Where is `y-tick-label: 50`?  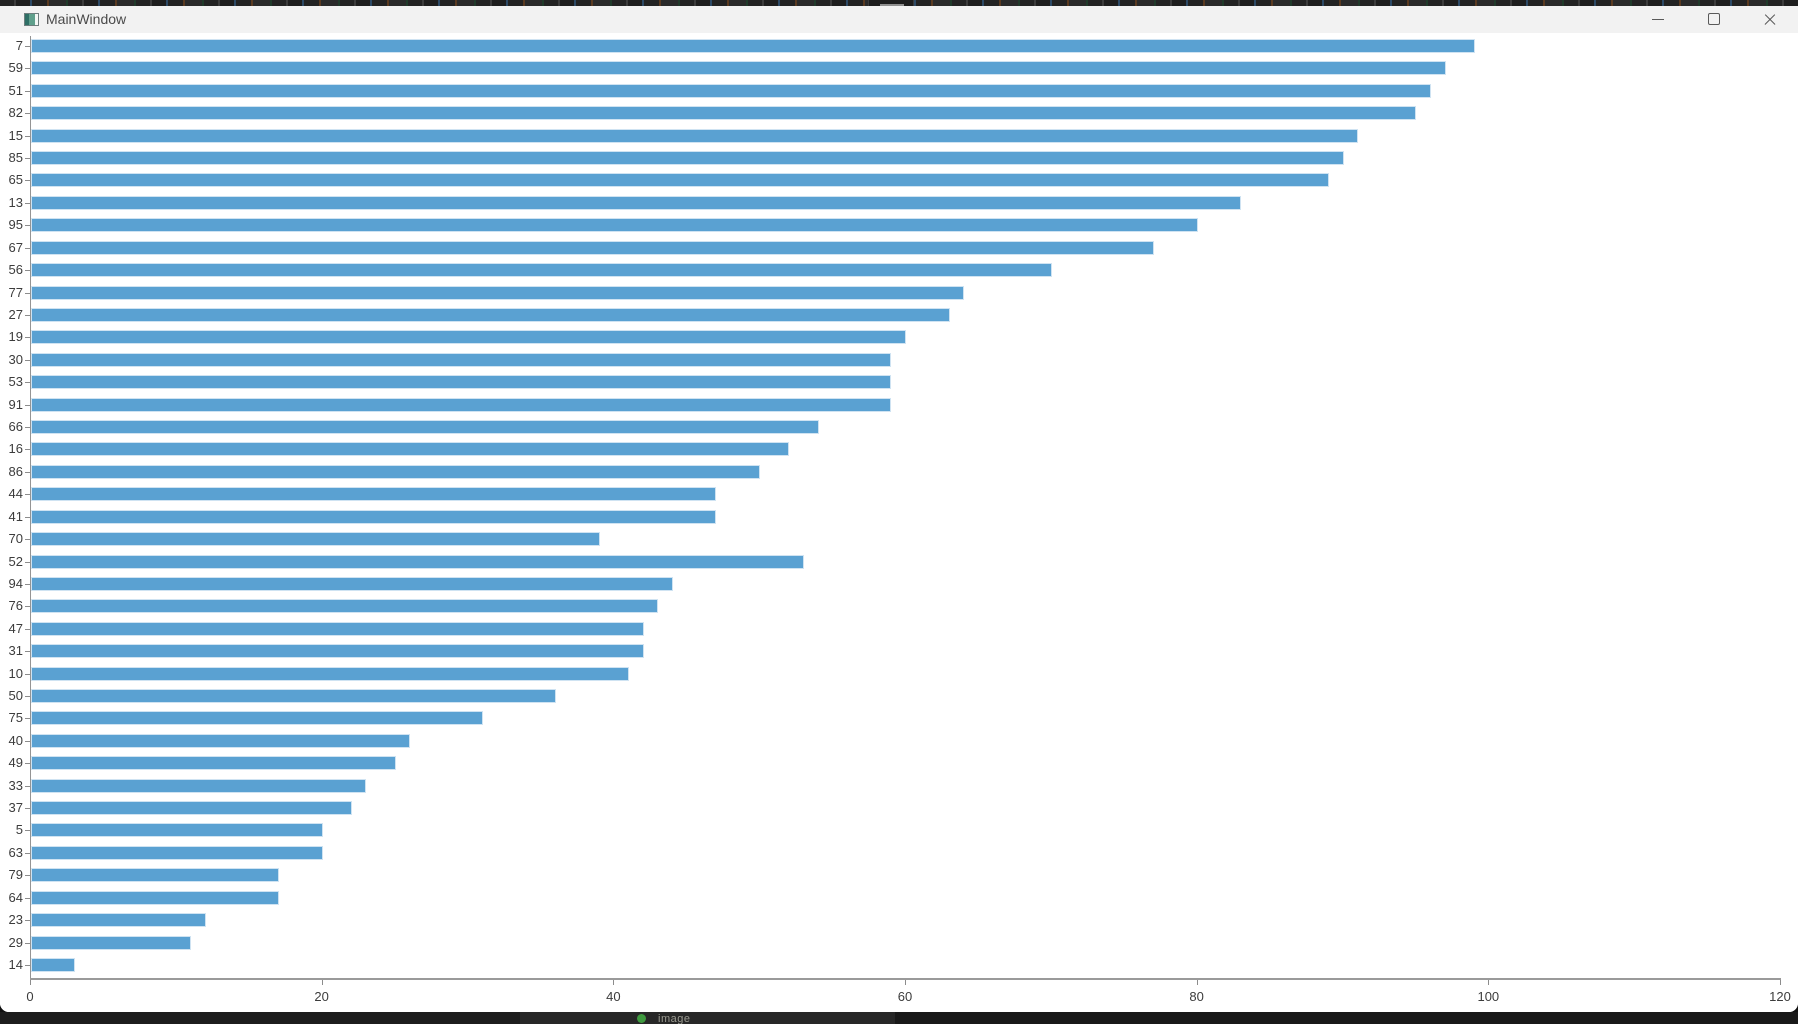
y-tick-label: 50 is located at coordinates (15, 695).